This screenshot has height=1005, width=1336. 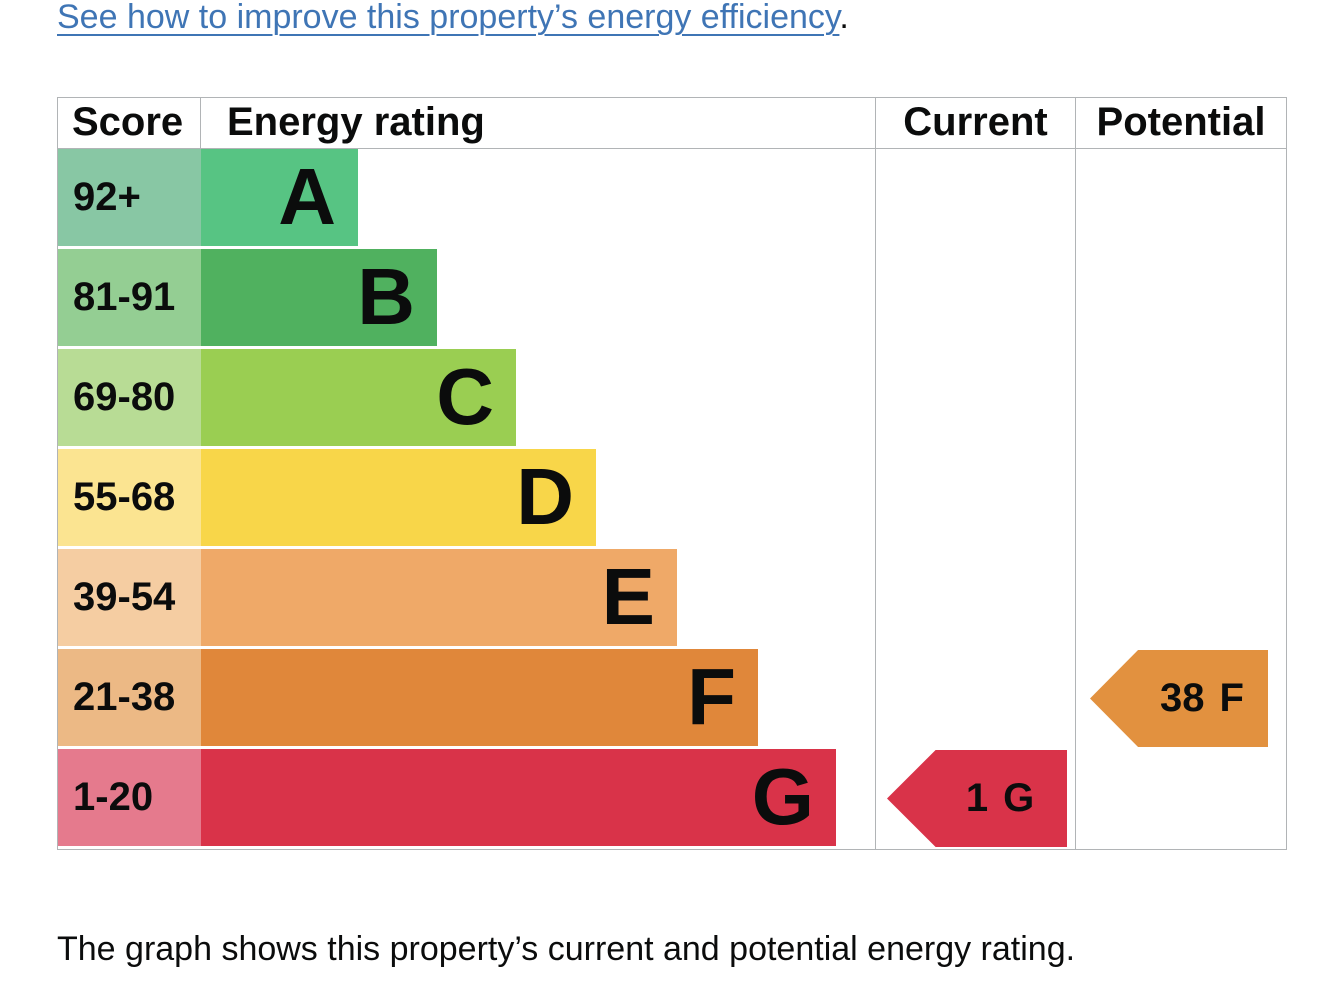 What do you see at coordinates (129, 297) in the screenshot?
I see `score-range-b: 81-91` at bounding box center [129, 297].